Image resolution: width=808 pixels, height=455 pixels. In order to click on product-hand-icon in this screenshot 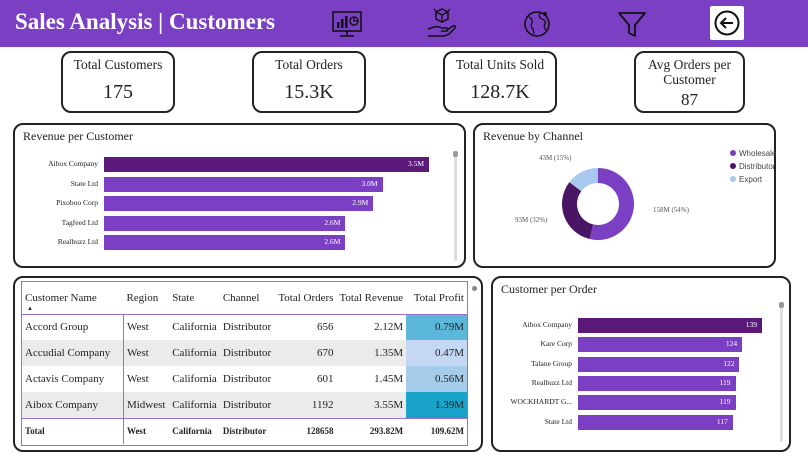, I will do `click(442, 24)`.